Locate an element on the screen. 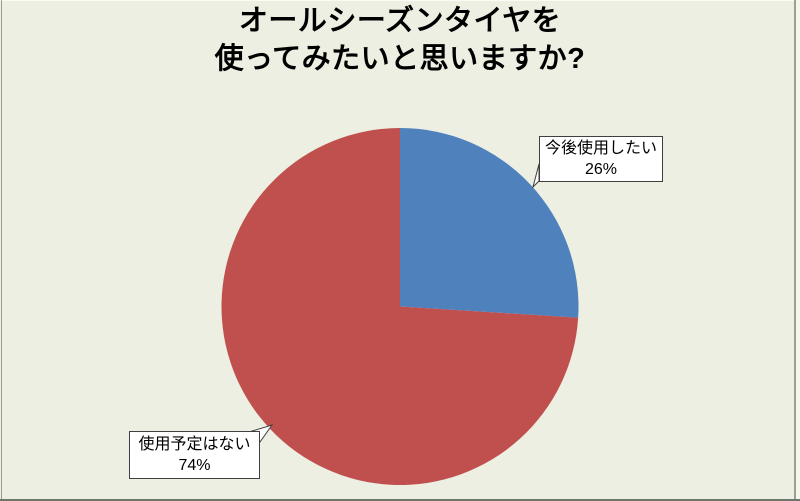 The height and width of the screenshot is (501, 800). window-edge-right is located at coordinates (795, 250).